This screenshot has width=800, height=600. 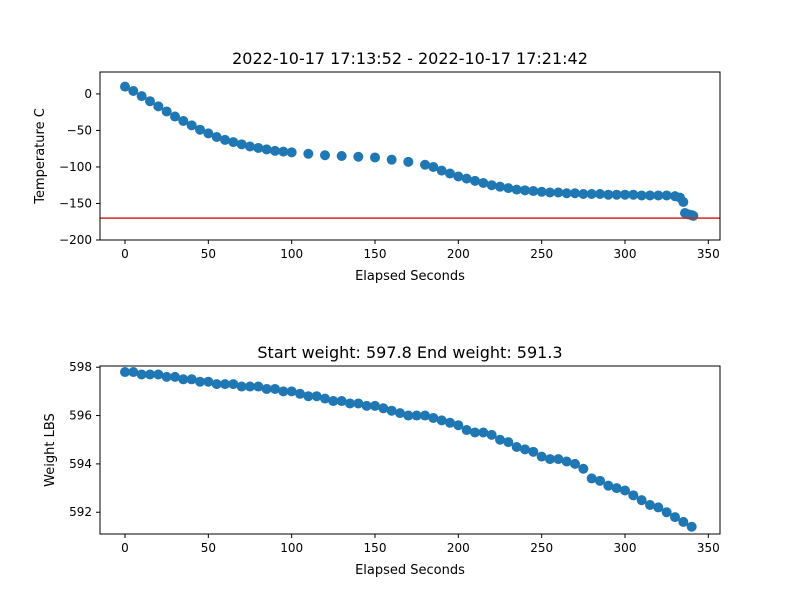 I want to click on weight-chart-title: Start weight: 597.8 End weight: 591.3, so click(x=409, y=352).